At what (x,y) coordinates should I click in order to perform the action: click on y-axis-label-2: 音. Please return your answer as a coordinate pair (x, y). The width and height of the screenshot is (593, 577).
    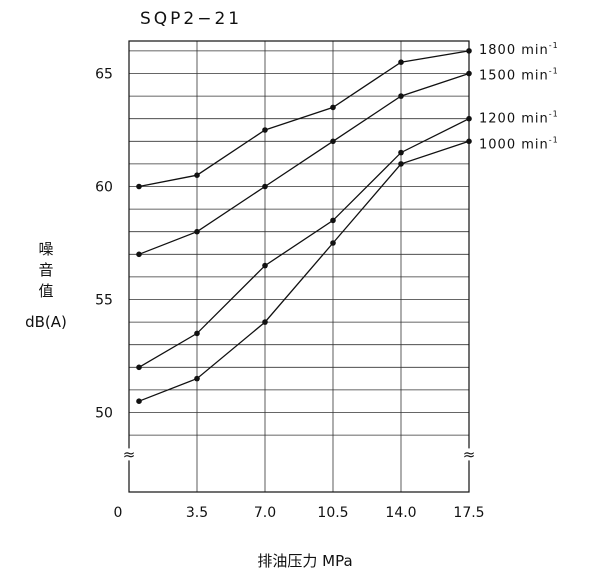
    Looking at the image, I should click on (45, 270).